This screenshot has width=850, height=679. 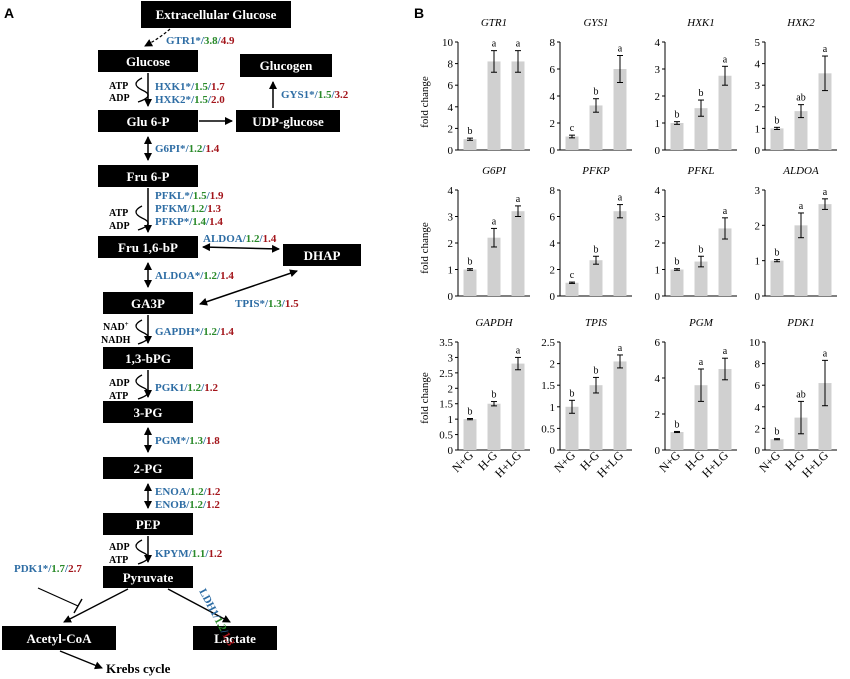 I want to click on significance-letter-aldoa-0: b, so click(x=777, y=253).